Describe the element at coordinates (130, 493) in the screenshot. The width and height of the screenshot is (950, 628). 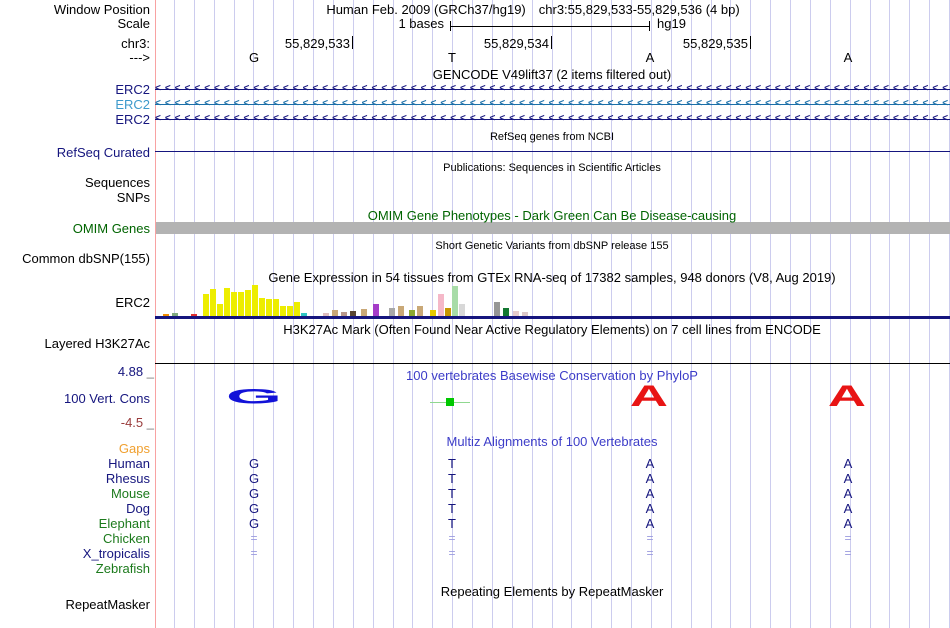
I see `species-label-mouse: Mouse` at that location.